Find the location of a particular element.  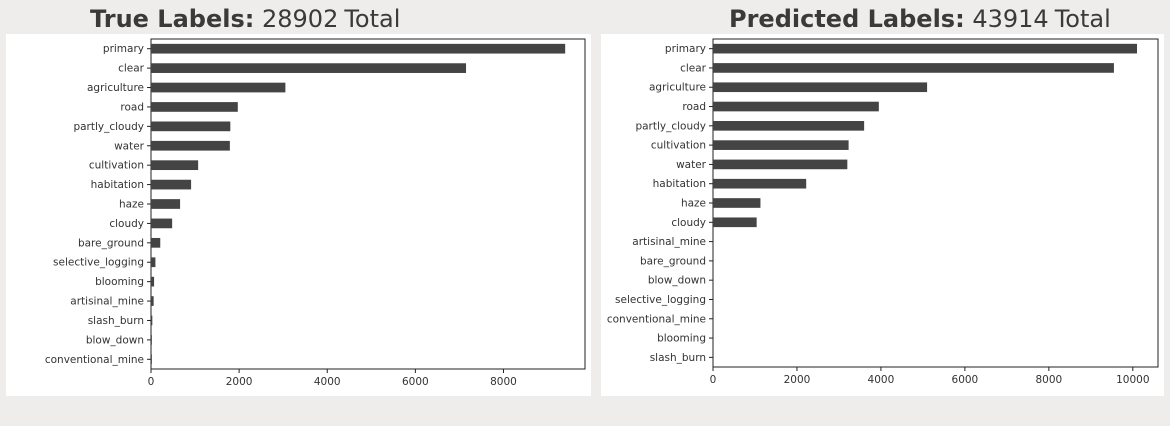

title-bold: True Labels: is located at coordinates (172, 19).